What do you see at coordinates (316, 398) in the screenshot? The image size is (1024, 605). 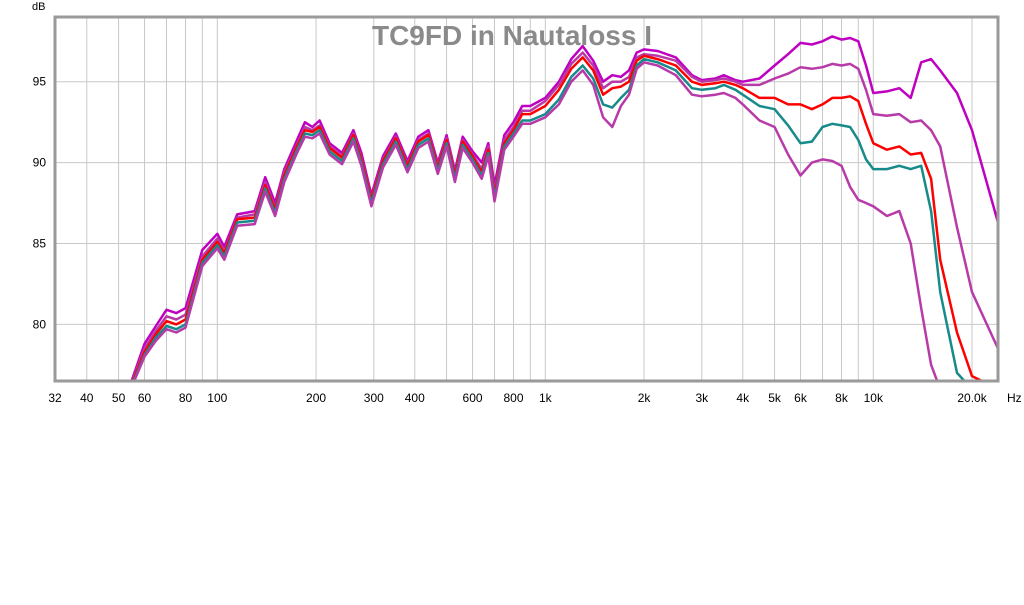 I see `x-tick-label: 200` at bounding box center [316, 398].